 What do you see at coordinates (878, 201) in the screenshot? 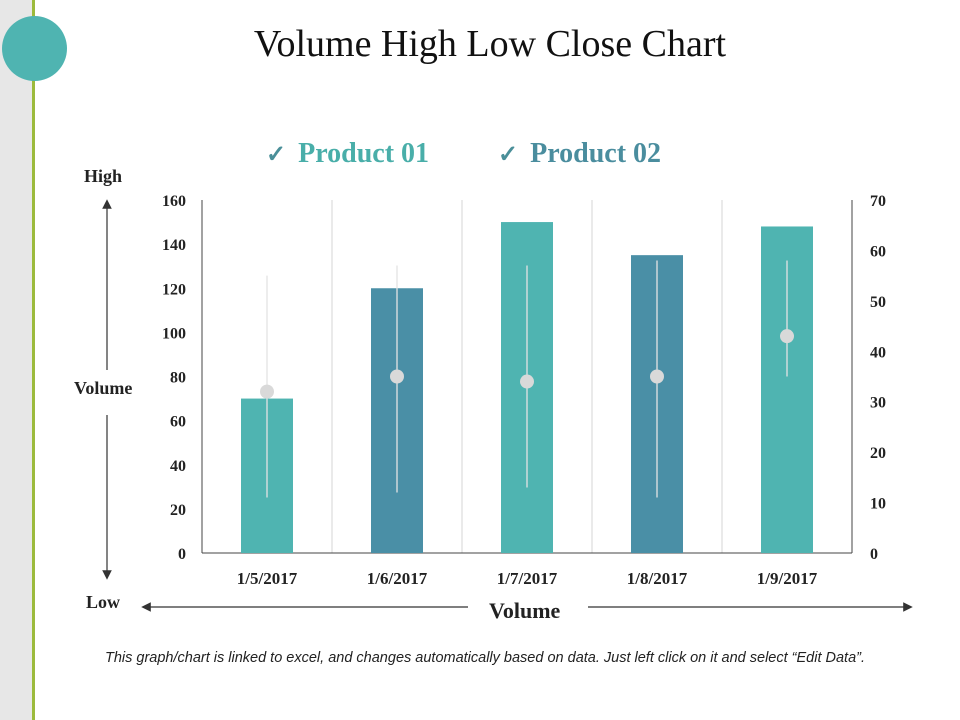
I see `y-tick-right: 70` at bounding box center [878, 201].